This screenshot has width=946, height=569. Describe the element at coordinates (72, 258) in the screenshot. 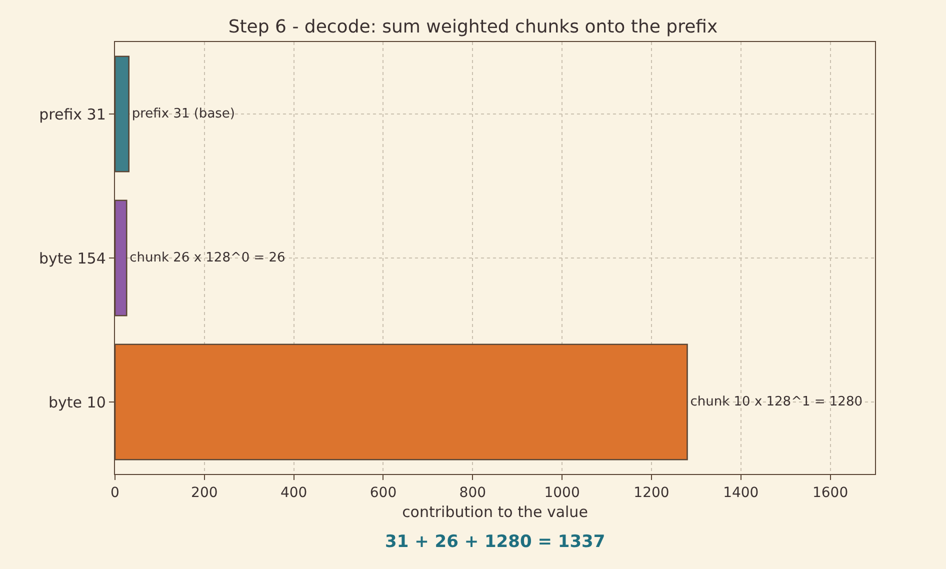

I see `y-tick-label: byte 154` at that location.